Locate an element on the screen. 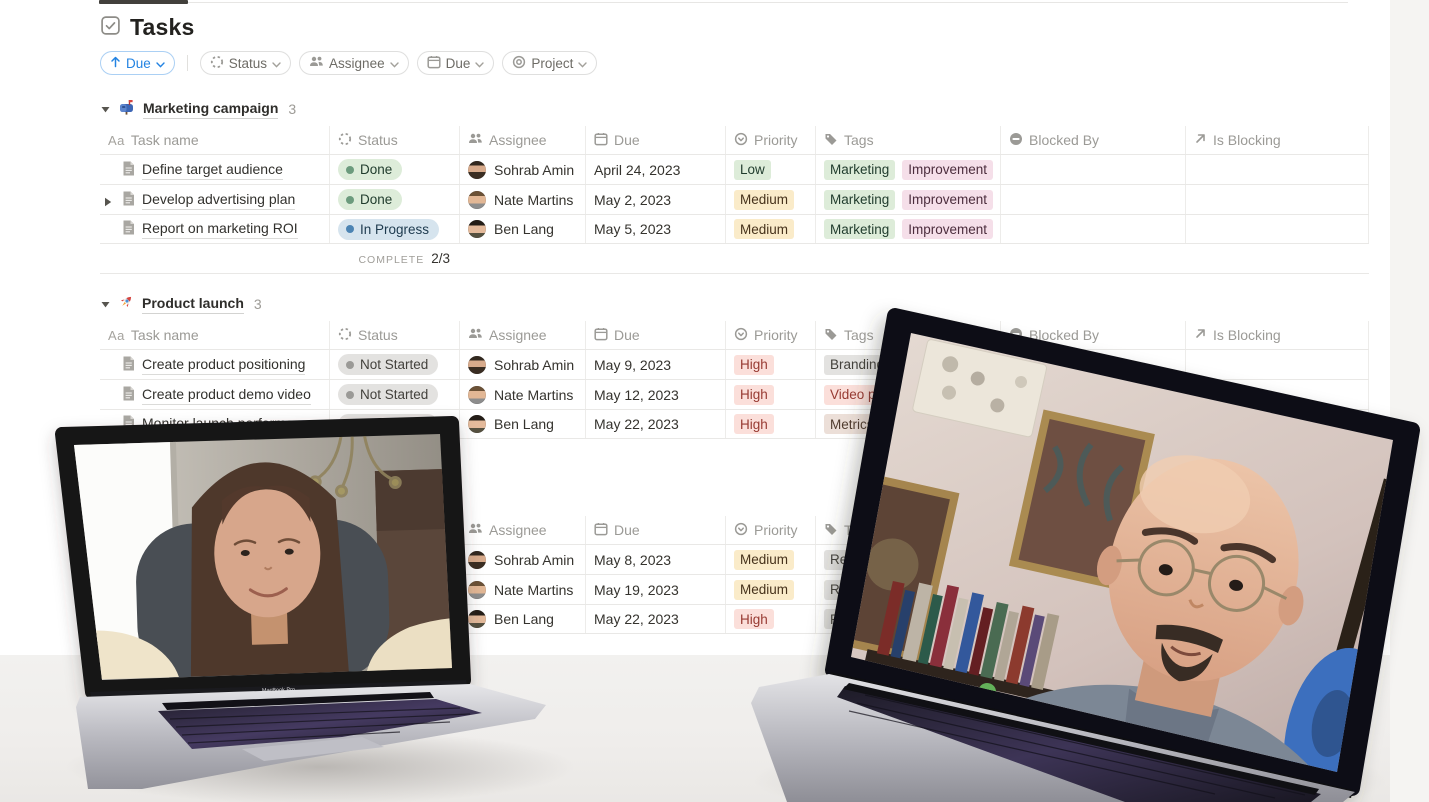 The image size is (1429, 802). due-date-cell: May 5, 2023 is located at coordinates (656, 229).